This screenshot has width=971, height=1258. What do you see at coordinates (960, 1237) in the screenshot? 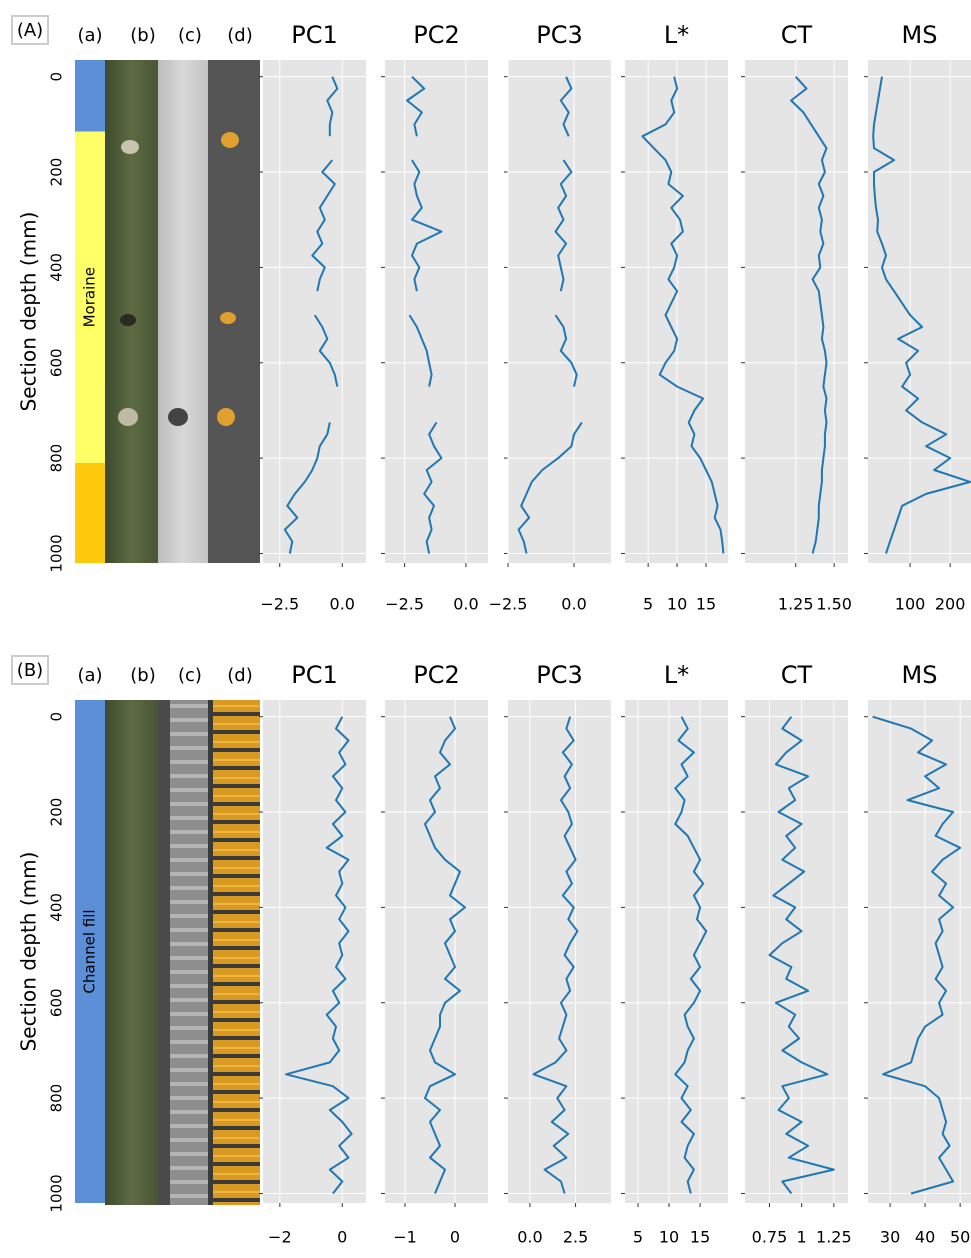
I see `x-tick-label: 50` at bounding box center [960, 1237].